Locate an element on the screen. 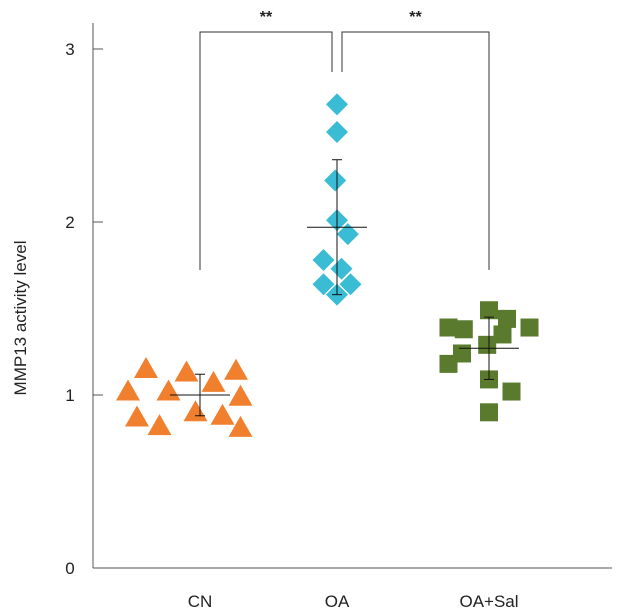 The width and height of the screenshot is (629, 615). y-axis-label: MMP13 activity level is located at coordinates (20, 318).